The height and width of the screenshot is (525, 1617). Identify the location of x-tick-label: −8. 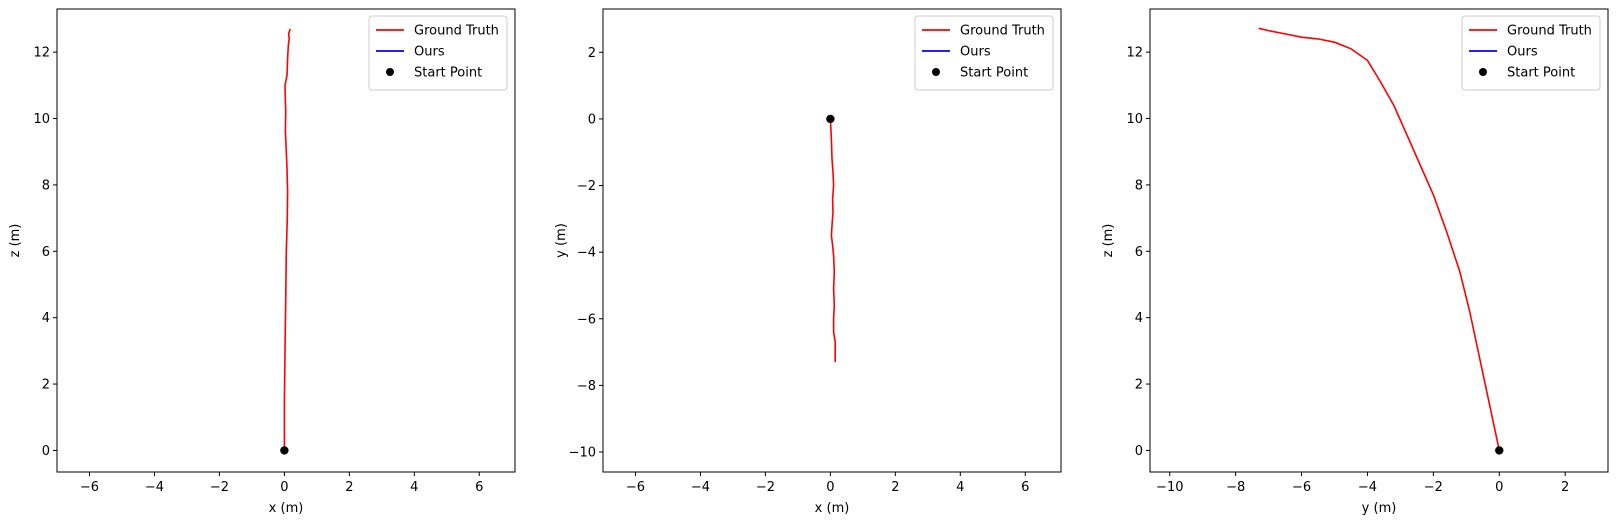
(1235, 487).